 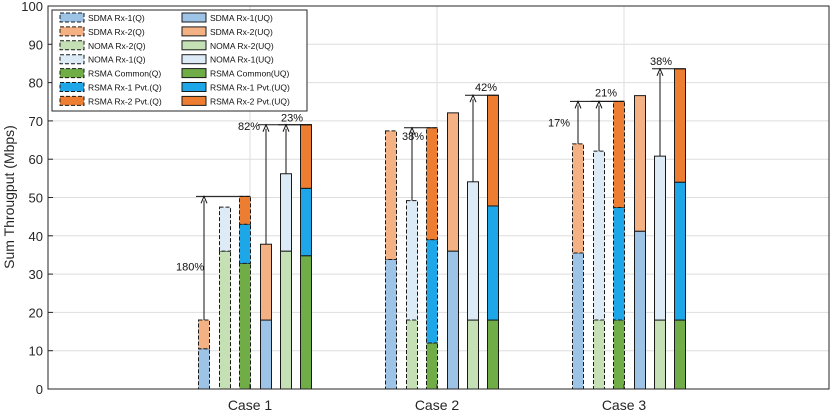 I want to click on legend-label-5: RSMA Common(Q), so click(x=124, y=74).